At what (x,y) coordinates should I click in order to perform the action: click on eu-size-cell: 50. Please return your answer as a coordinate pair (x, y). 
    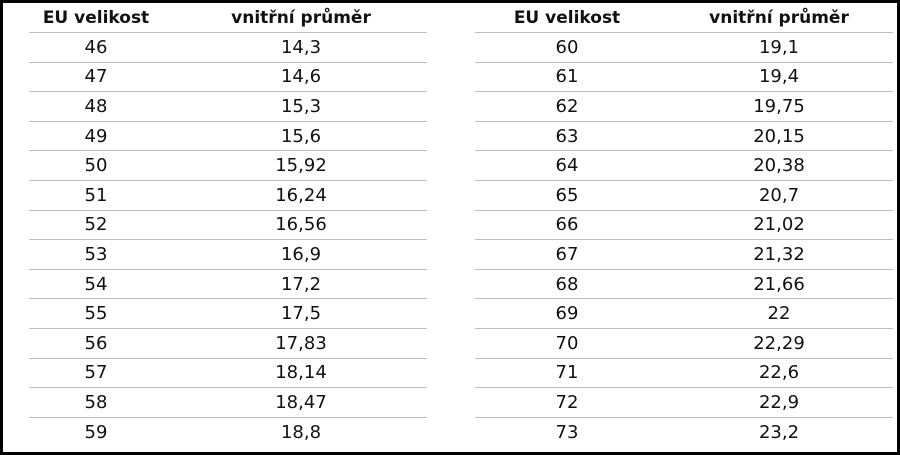
    Looking at the image, I should click on (96, 166).